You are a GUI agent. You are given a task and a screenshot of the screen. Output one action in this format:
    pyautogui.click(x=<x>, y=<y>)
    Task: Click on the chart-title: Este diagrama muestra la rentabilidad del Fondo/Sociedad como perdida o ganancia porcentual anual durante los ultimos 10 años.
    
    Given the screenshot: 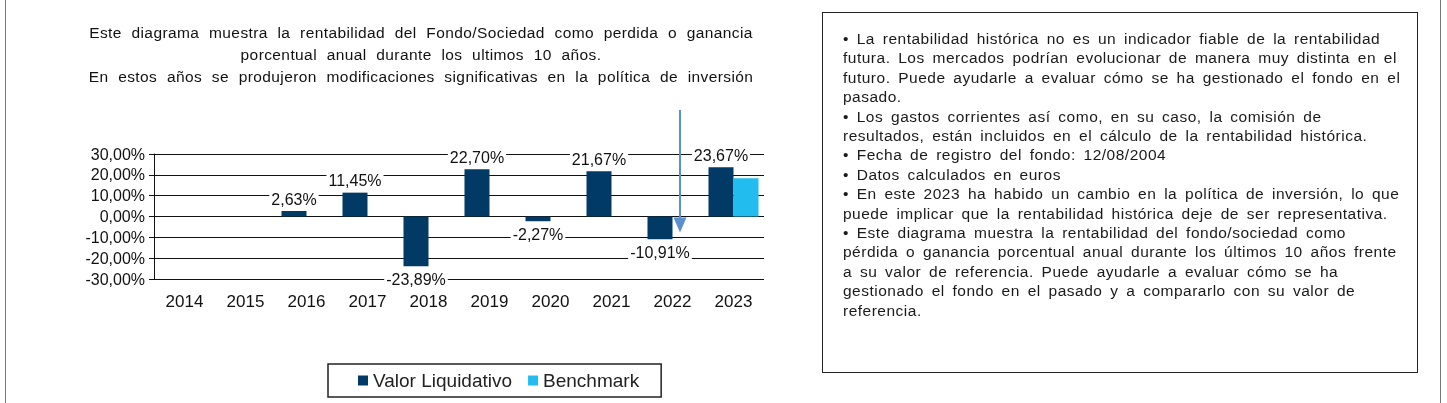 What is the action you would take?
    pyautogui.click(x=421, y=44)
    